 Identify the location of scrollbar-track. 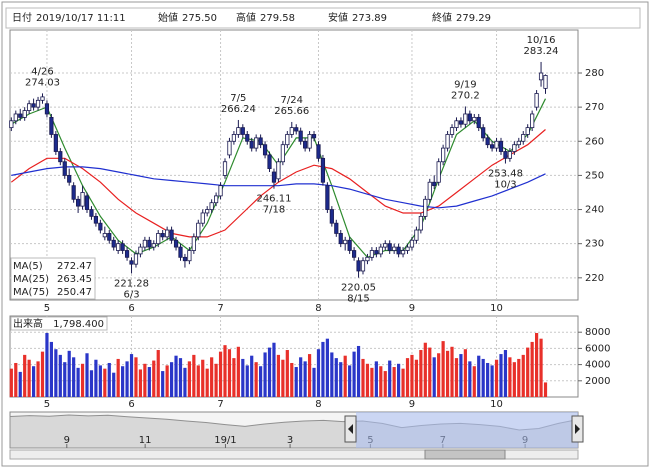
(294, 454).